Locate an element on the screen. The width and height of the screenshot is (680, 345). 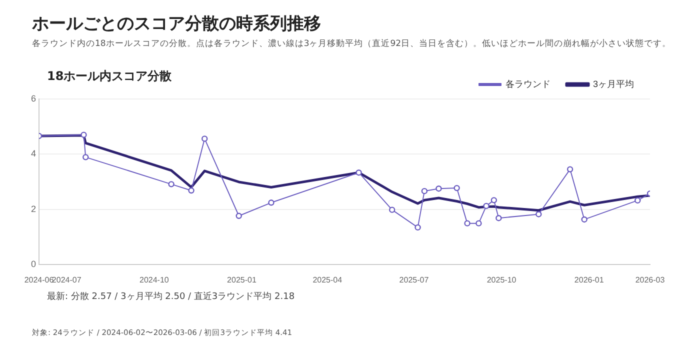
chart-subtitle: 各ラウンド内の18ホールスコアの分散。点は各ラウンド、濃い線は3ヶ月移動平均（直近92日、当日を含む）。低いほどホール間の崩れ幅が小さい状態です。 is located at coordinates (352, 44).